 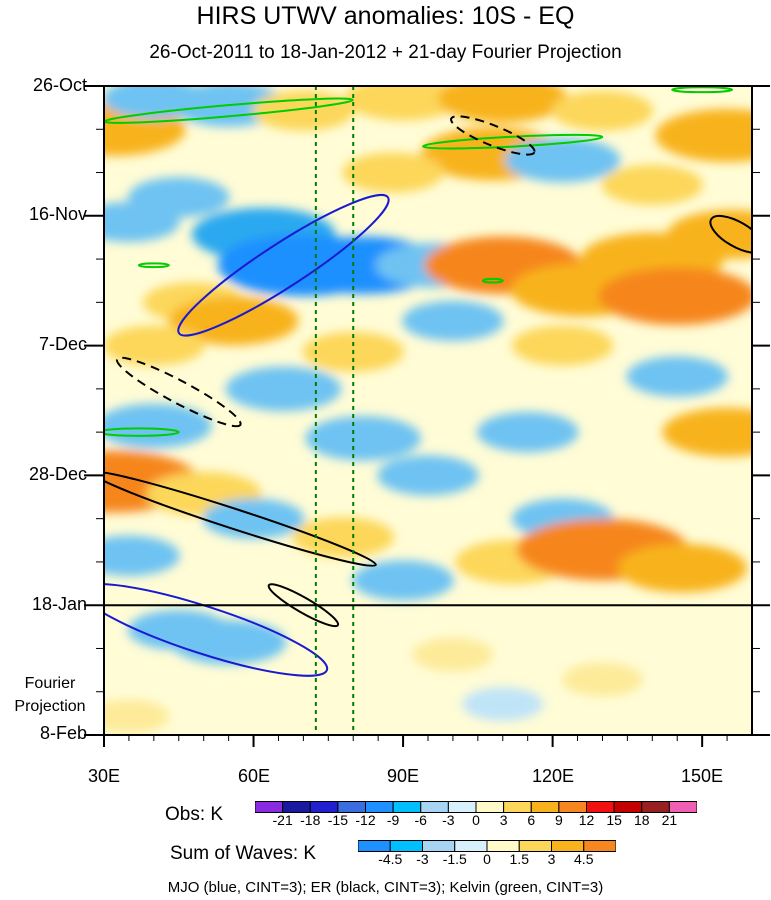 What do you see at coordinates (365, 820) in the screenshot?
I see `colorbar-label: -12` at bounding box center [365, 820].